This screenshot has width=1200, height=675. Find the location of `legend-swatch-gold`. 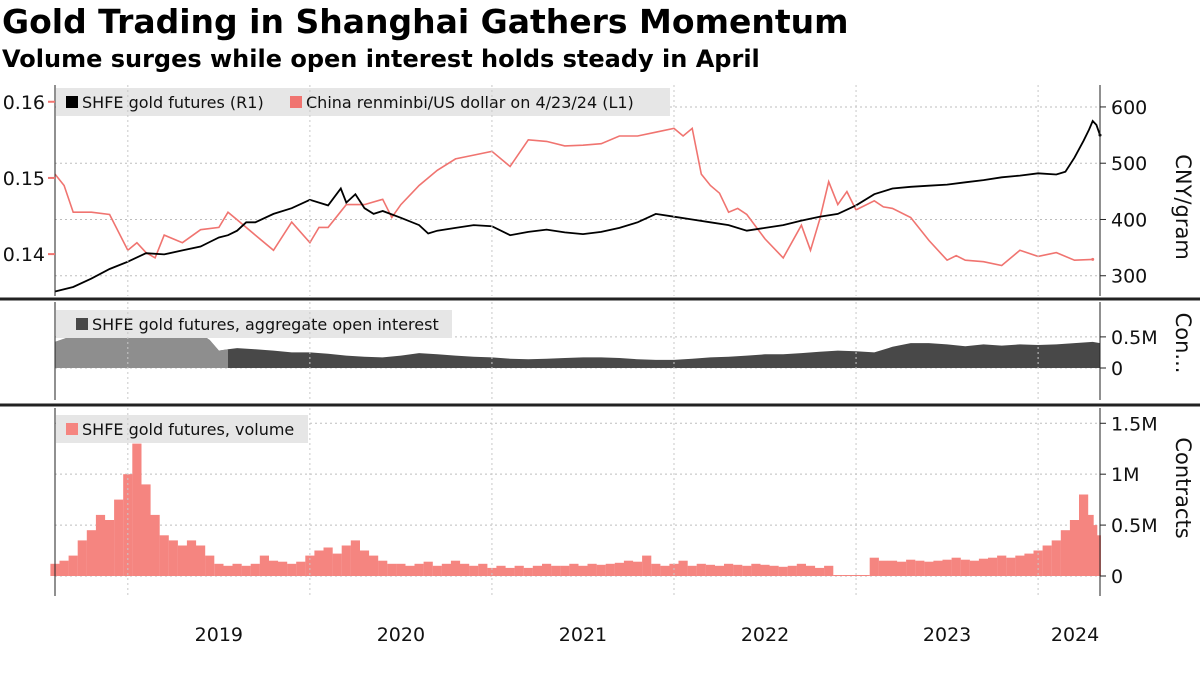

legend-swatch-gold is located at coordinates (72, 102).